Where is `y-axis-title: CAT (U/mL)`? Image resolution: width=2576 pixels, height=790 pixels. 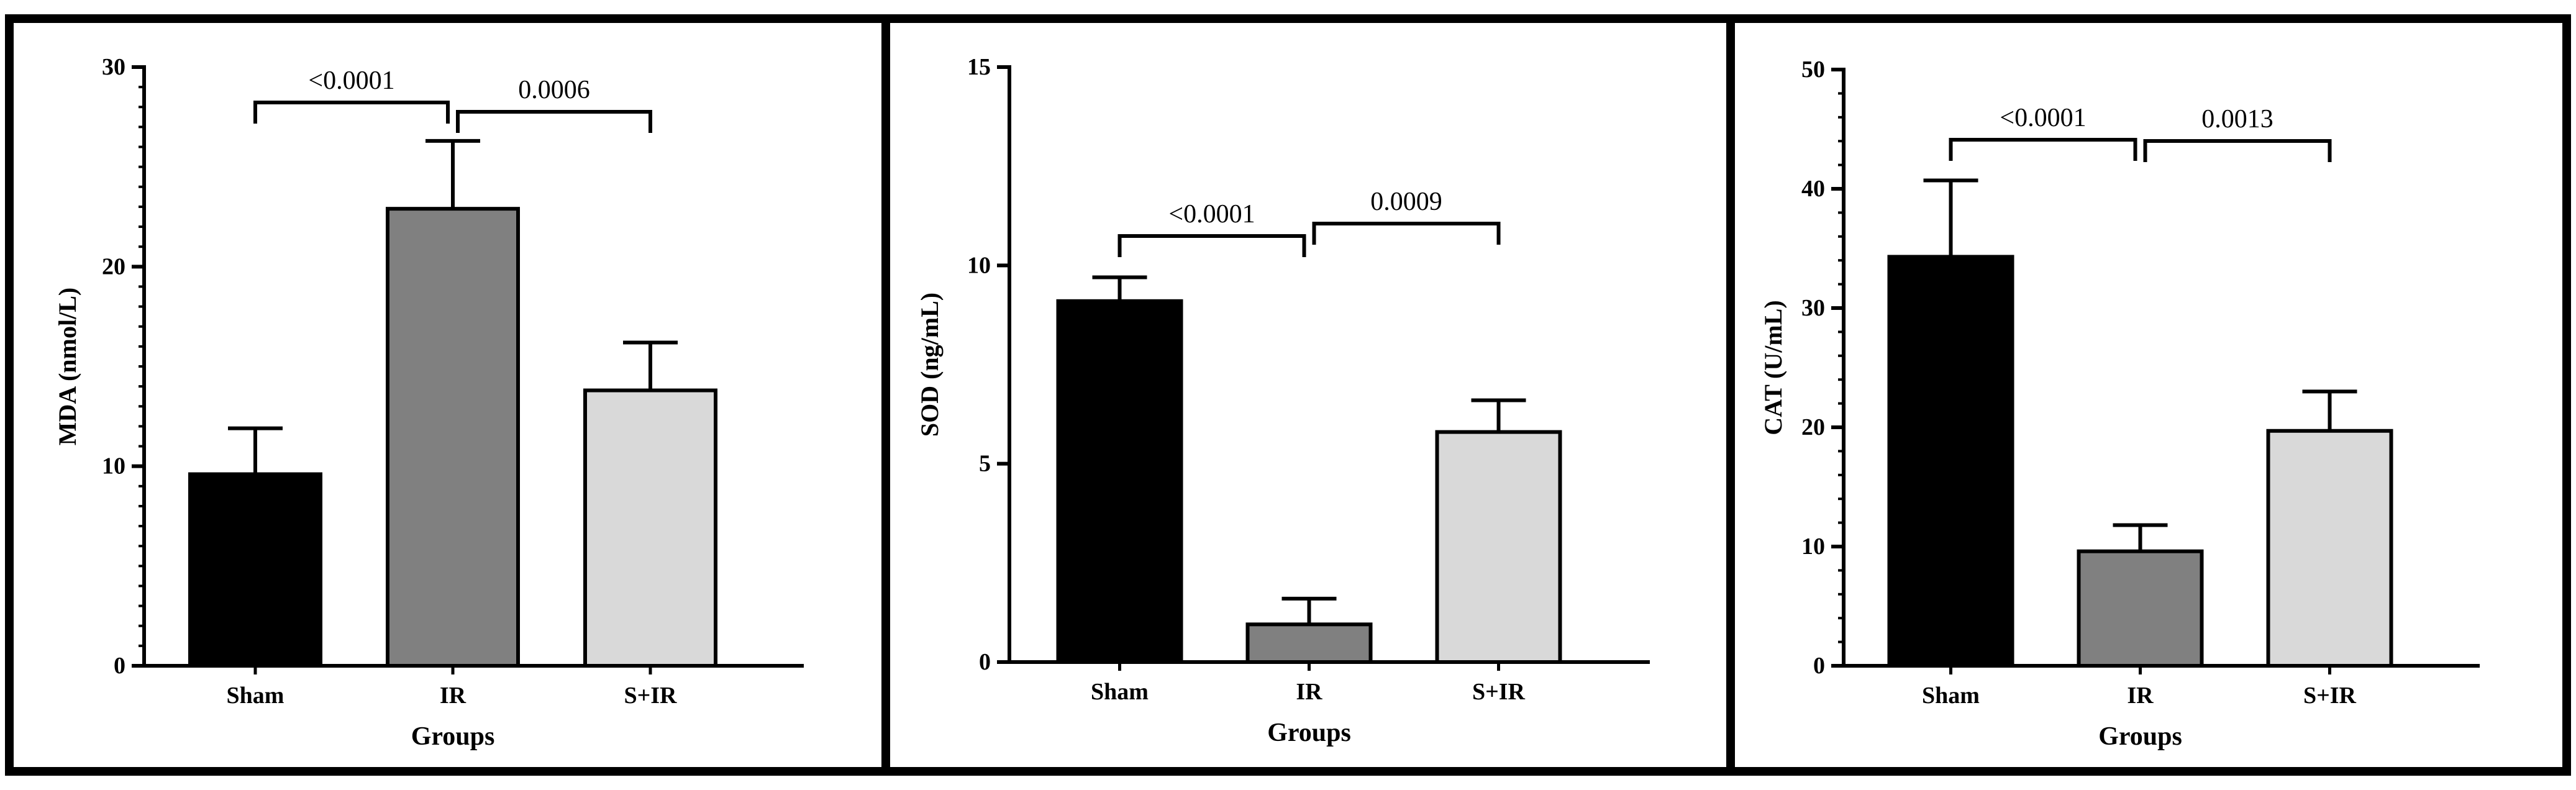 y-axis-title: CAT (U/mL) is located at coordinates (1773, 367).